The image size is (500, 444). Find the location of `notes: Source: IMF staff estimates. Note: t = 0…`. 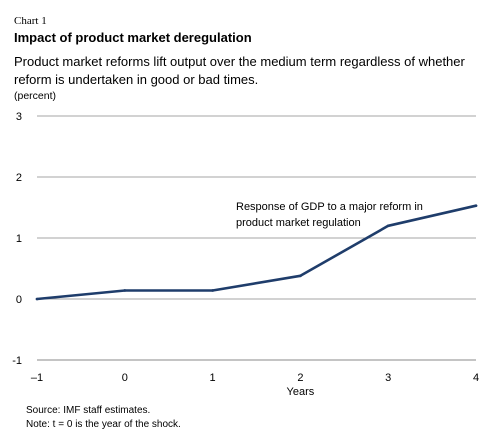

notes: Source: IMF staff estimates. Note: t = 0… is located at coordinates (103, 418).